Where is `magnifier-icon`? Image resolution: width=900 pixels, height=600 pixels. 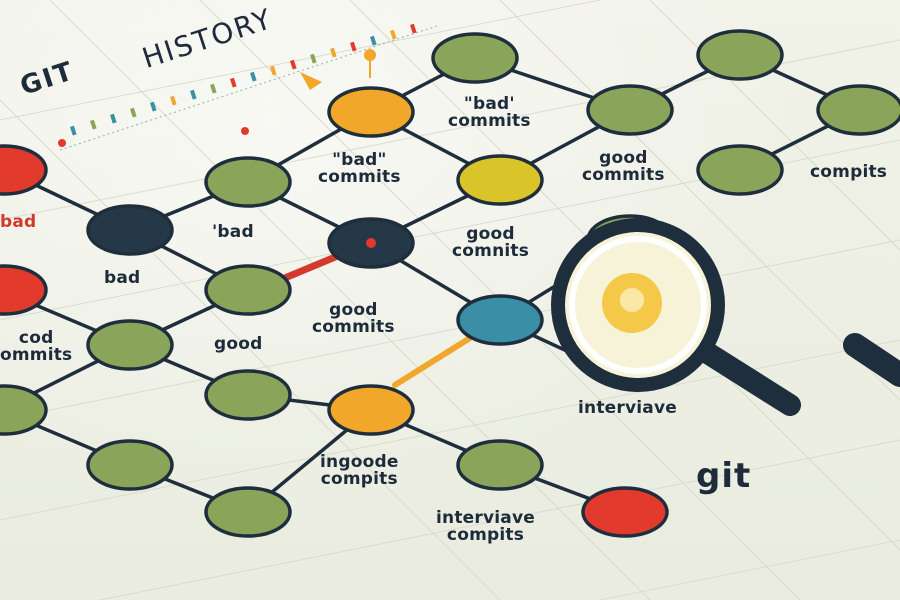 magnifier-icon is located at coordinates (676, 317).